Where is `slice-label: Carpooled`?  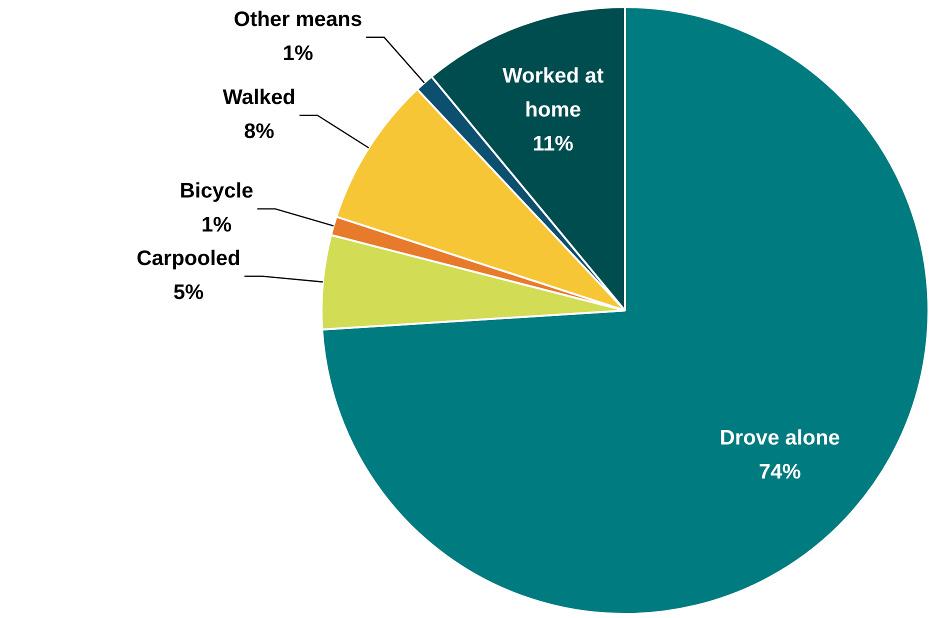
slice-label: Carpooled is located at coordinates (188, 258).